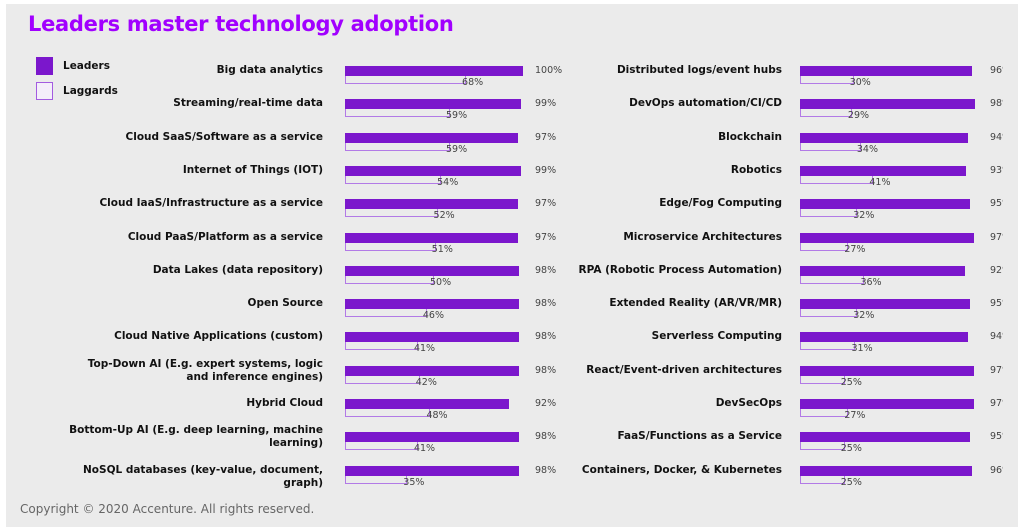 This screenshot has width=1024, height=531. I want to click on data-label-laggards: 51%, so click(442, 249).